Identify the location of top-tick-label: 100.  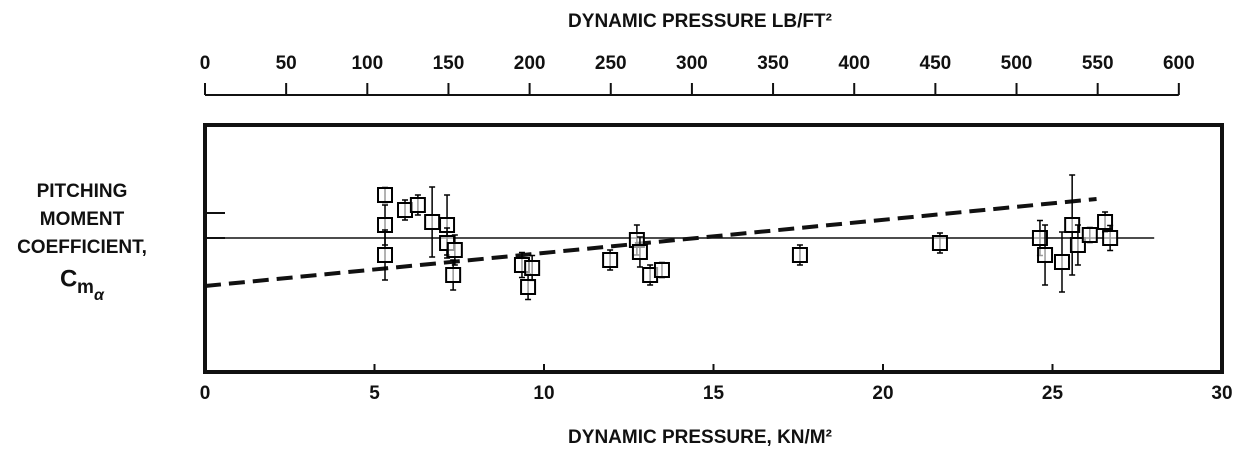
(367, 63).